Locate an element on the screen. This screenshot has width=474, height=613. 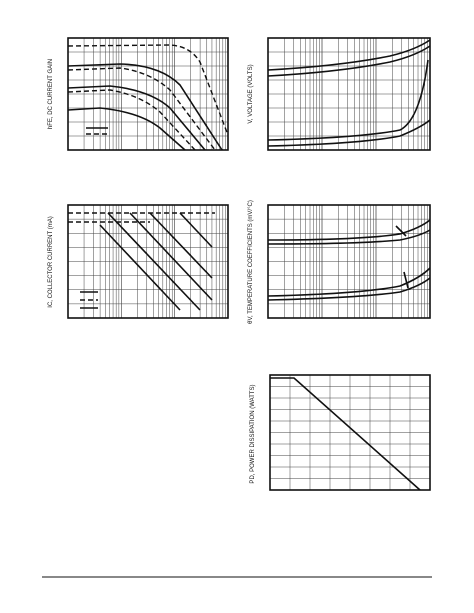
y-axis-label: θV, TEMPERATURE COEFFICIENTS (mV/°C) is located at coordinates (251, 262).